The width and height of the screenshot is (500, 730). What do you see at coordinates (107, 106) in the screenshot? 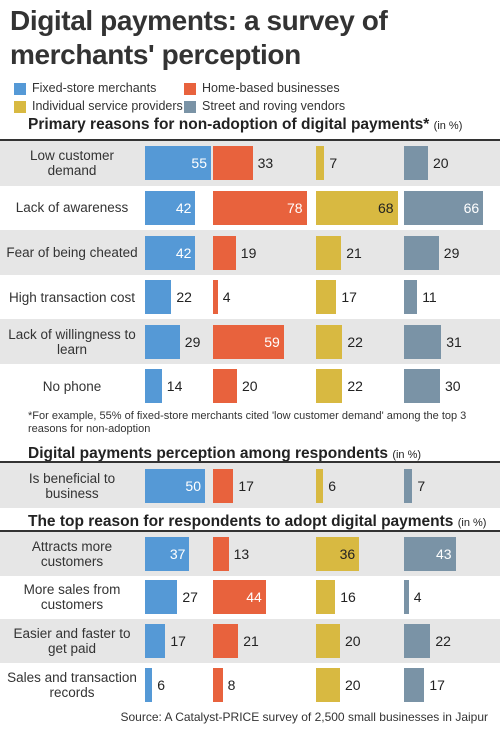
I see `legend-label: Individual service providers` at bounding box center [107, 106].